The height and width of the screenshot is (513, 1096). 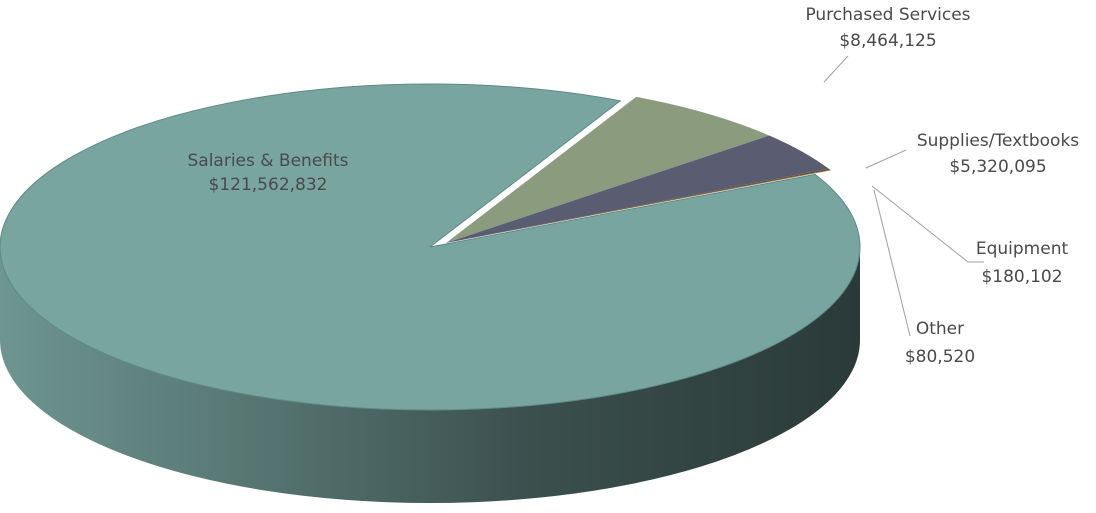 I want to click on pie-slice-purchased-services, so click(x=608, y=169).